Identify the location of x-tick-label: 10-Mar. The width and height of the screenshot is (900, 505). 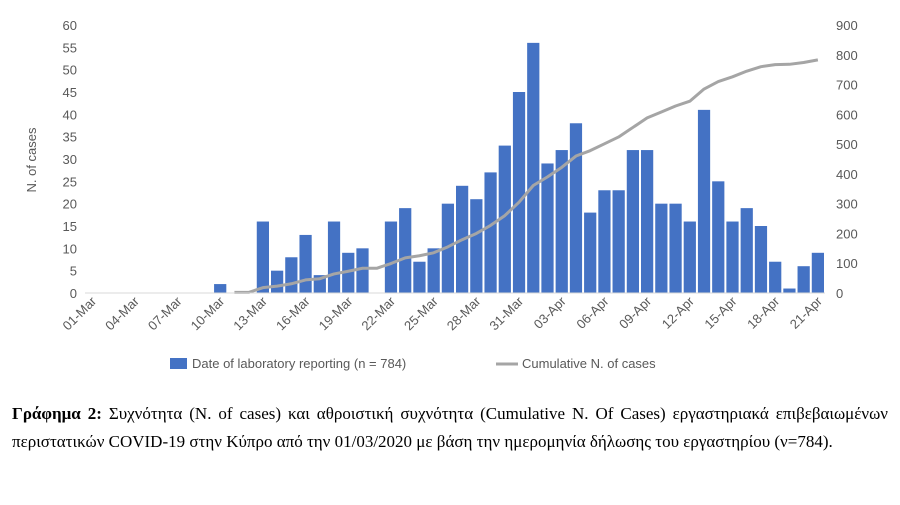
(208, 313).